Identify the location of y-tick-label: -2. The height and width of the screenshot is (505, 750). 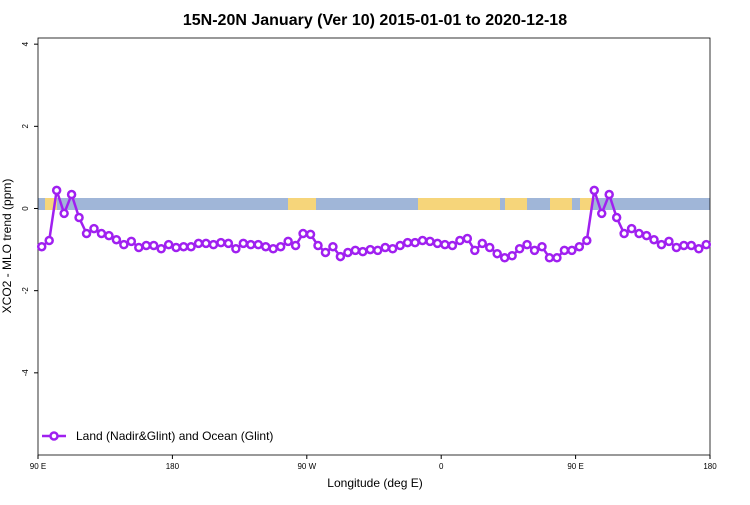
(25, 291).